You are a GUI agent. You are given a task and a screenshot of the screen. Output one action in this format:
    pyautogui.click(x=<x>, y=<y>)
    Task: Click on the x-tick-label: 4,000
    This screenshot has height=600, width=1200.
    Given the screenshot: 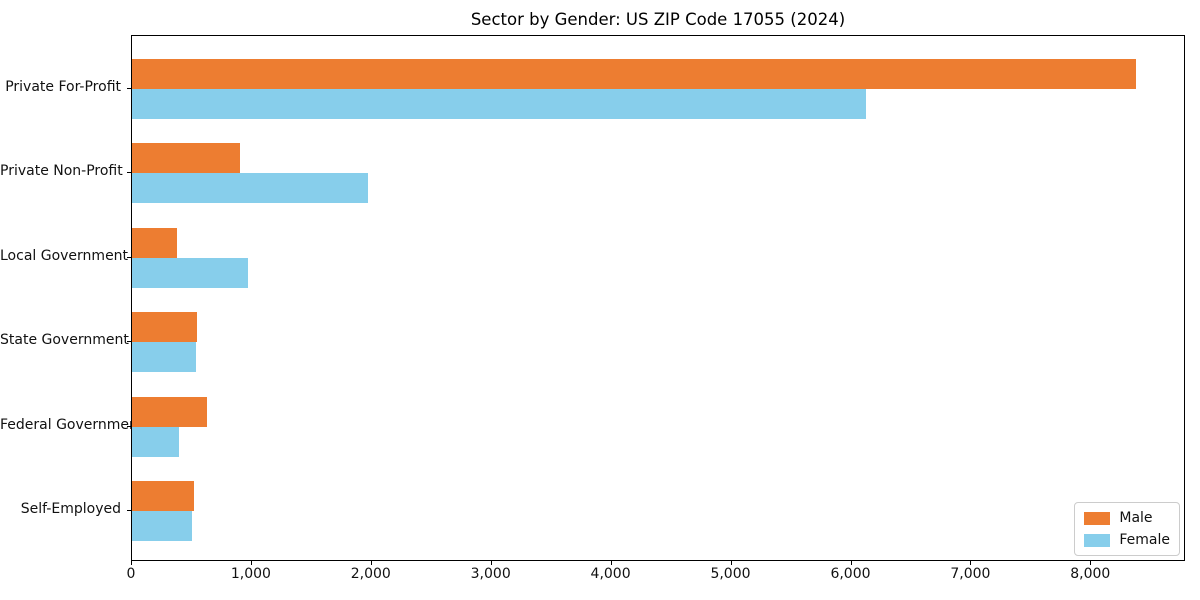 What is the action you would take?
    pyautogui.click(x=610, y=574)
    